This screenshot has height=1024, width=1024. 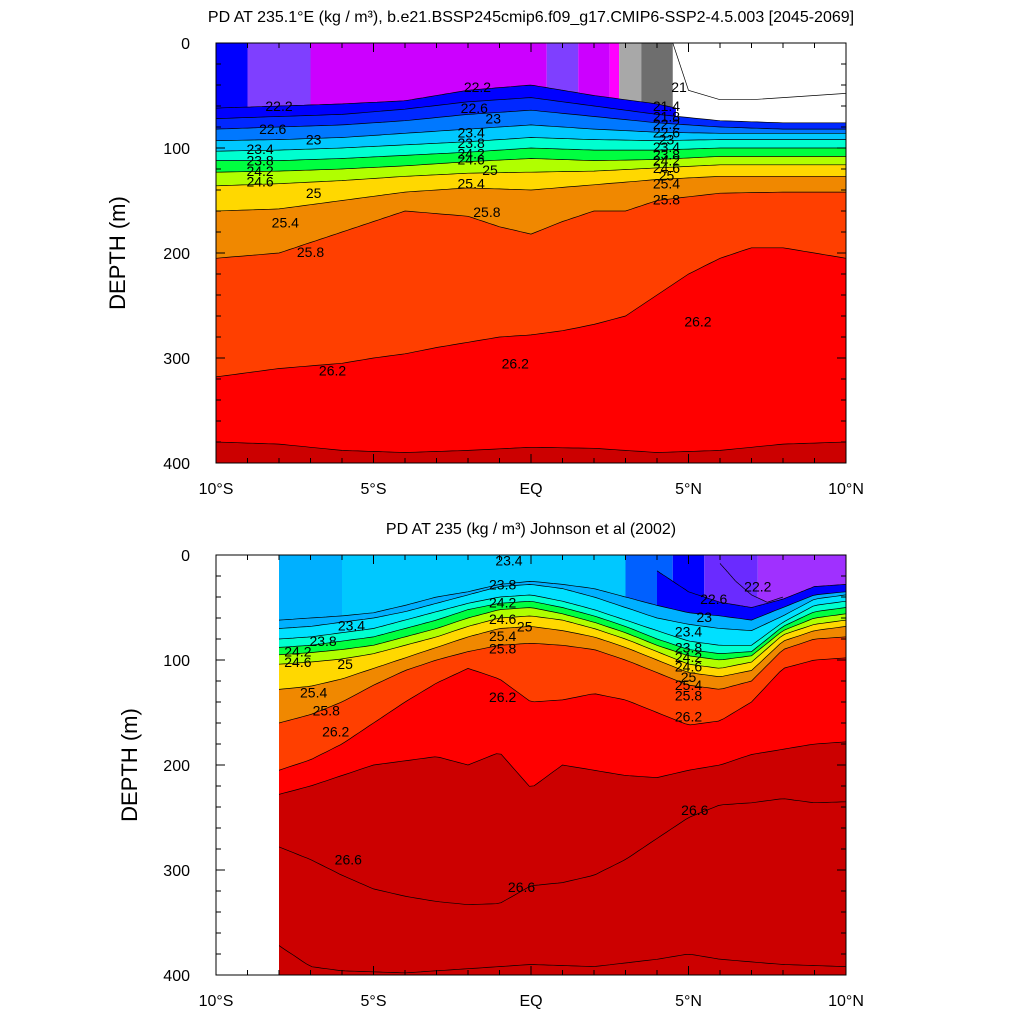 What do you see at coordinates (530, 1001) in the screenshot?
I see `x-tick-label: EQ` at bounding box center [530, 1001].